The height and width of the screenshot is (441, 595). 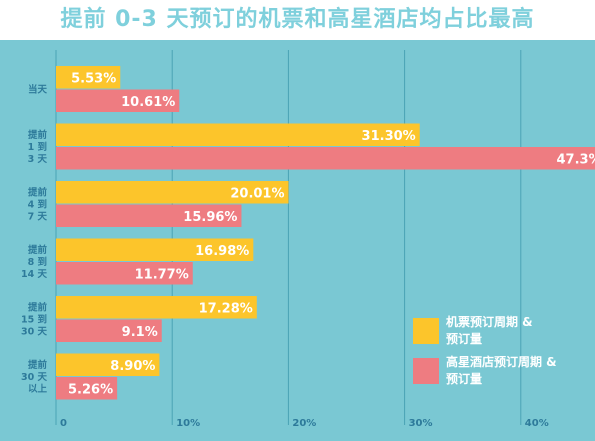 I want to click on data-label: 5.53%, so click(x=93, y=78).